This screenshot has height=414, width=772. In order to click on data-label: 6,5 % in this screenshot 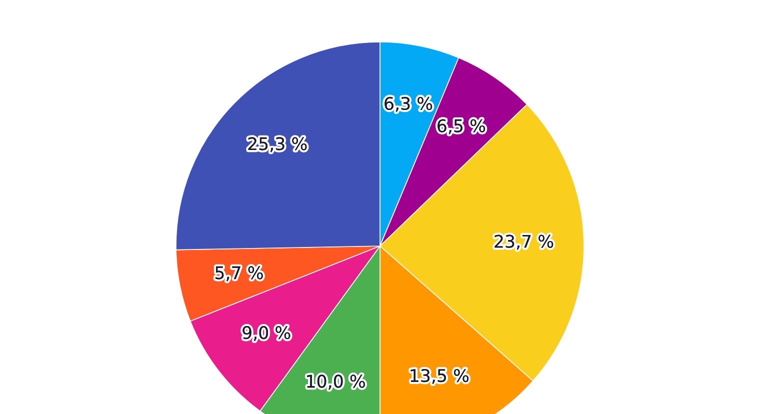, I will do `click(462, 126)`.